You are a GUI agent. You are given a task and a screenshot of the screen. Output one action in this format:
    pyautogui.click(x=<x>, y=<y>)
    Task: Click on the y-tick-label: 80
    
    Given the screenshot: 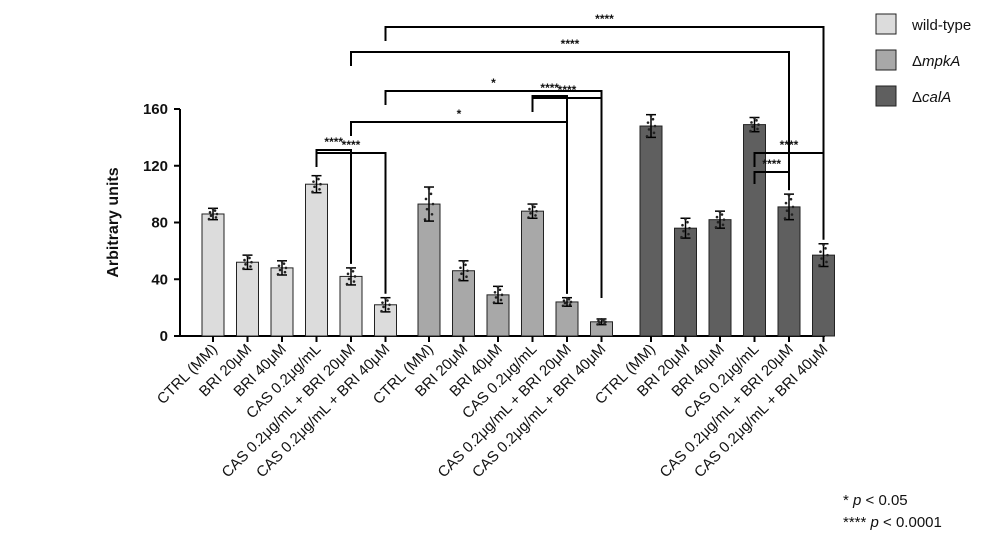 What is the action you would take?
    pyautogui.click(x=159, y=223)
    